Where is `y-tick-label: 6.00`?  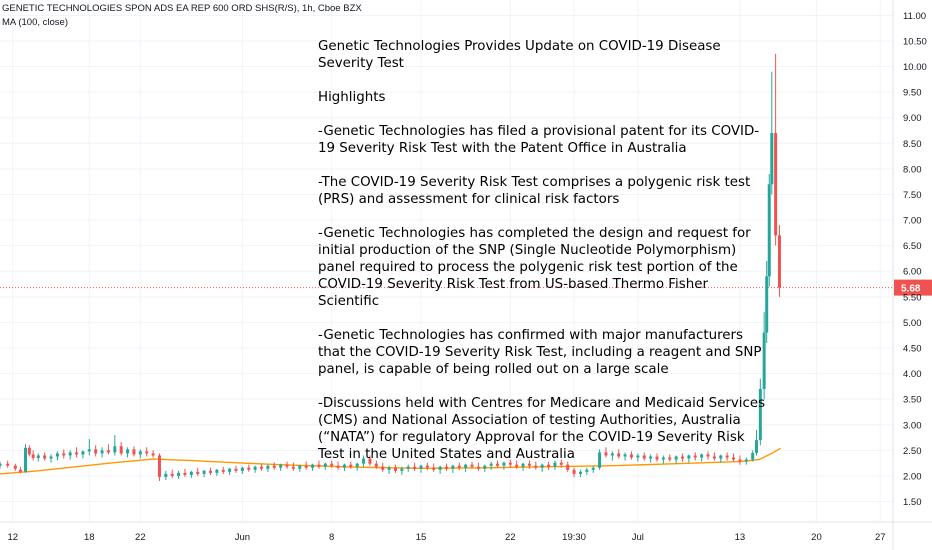 y-tick-label: 6.00 is located at coordinates (912, 272).